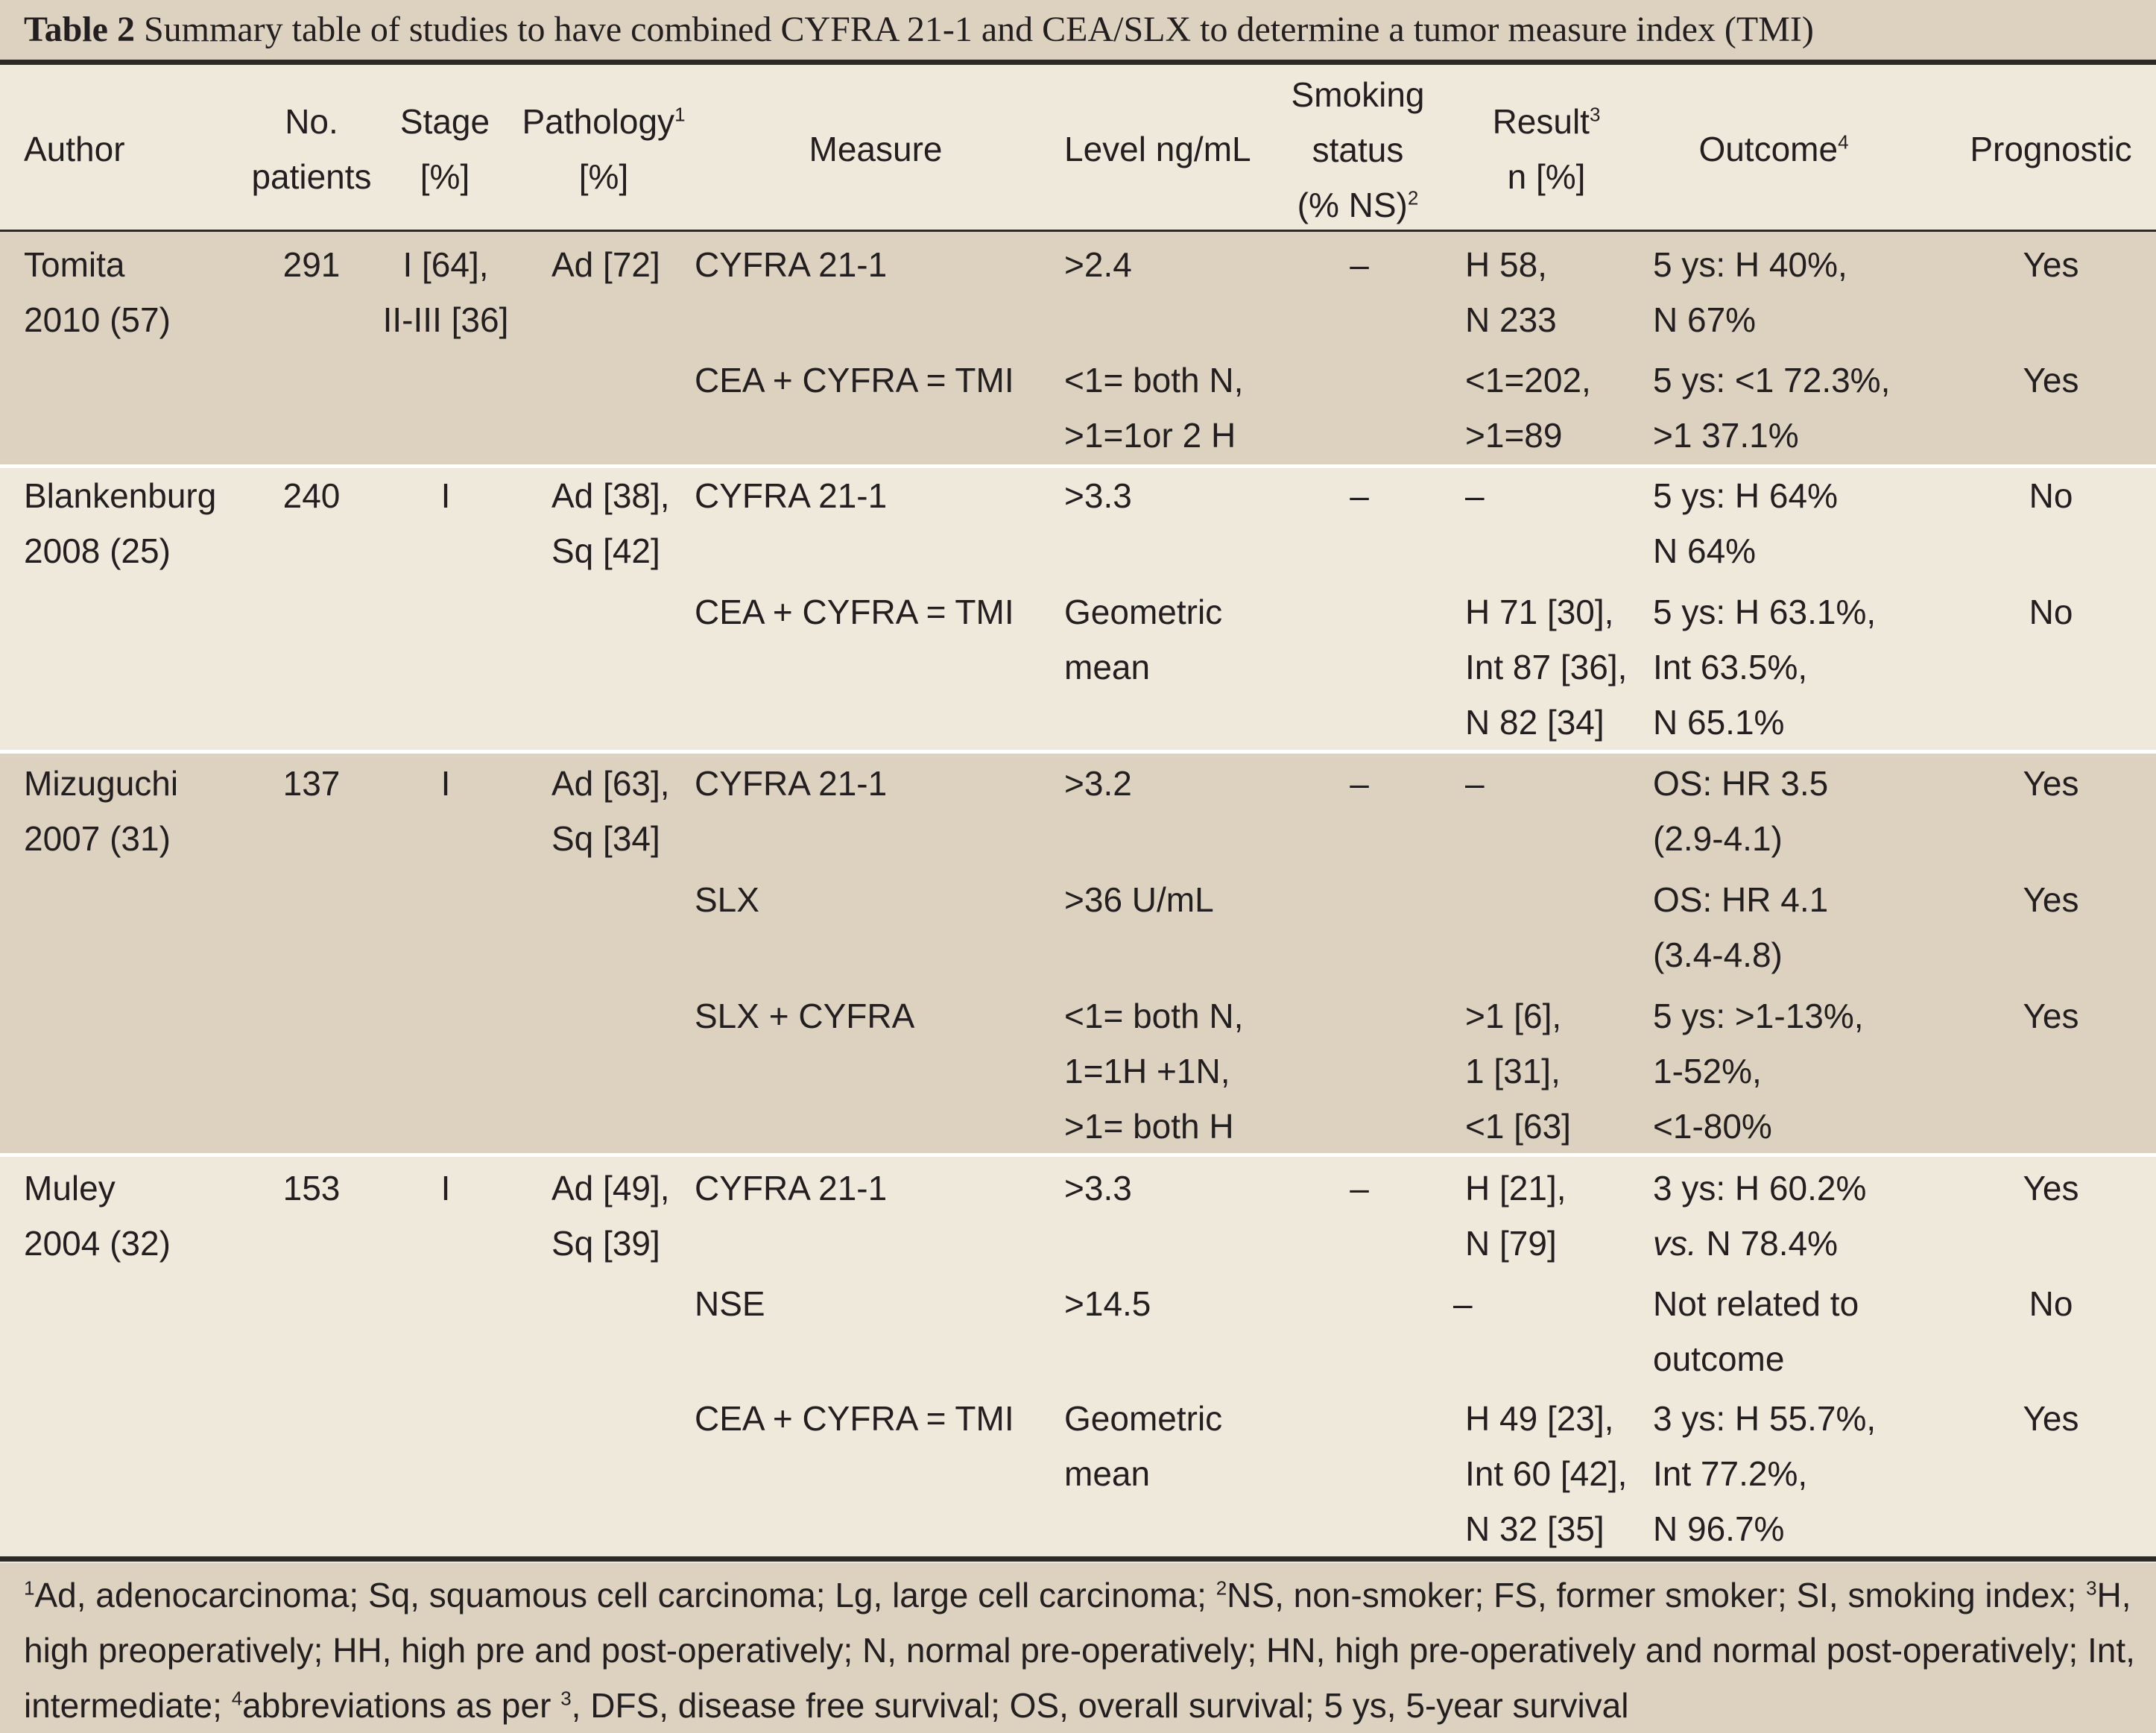  Describe the element at coordinates (311, 1188) in the screenshot. I see `study-patients: 153` at that location.